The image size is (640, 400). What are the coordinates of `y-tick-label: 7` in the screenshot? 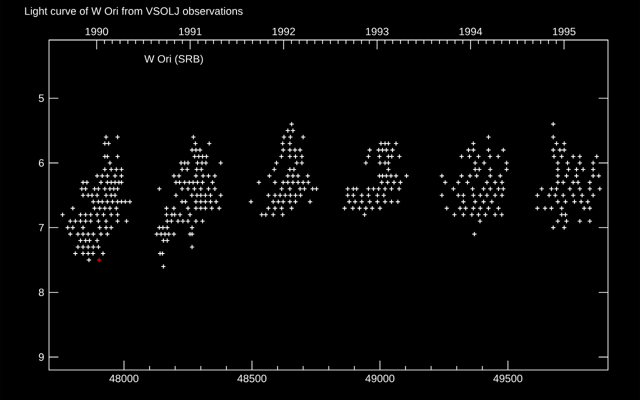 It's located at (41, 228).